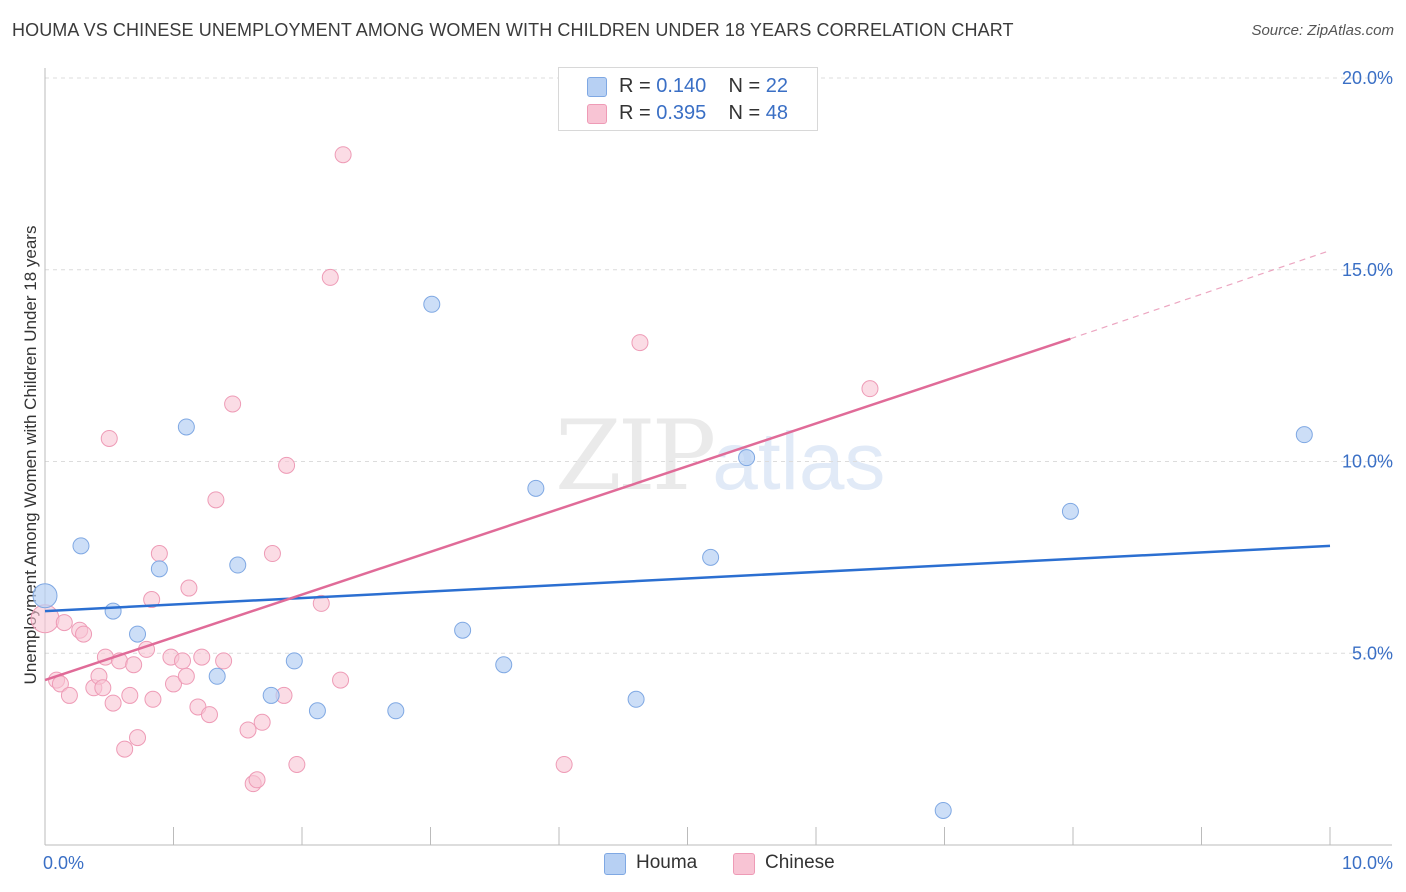 The height and width of the screenshot is (892, 1406). I want to click on r-value: 0.140, so click(681, 86).